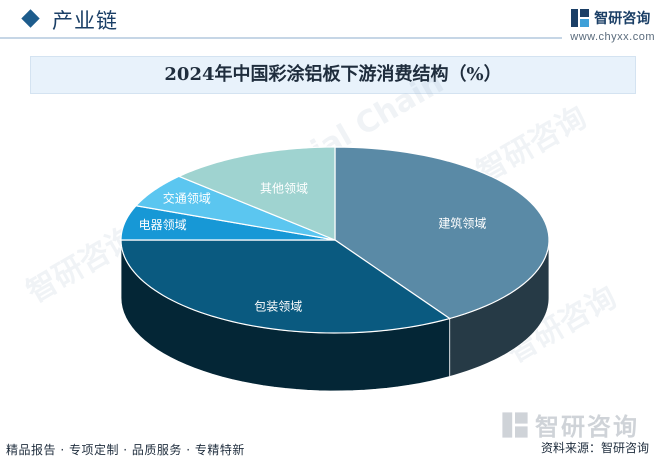  I want to click on footer-logo-text: 智研咨询, so click(587, 427).